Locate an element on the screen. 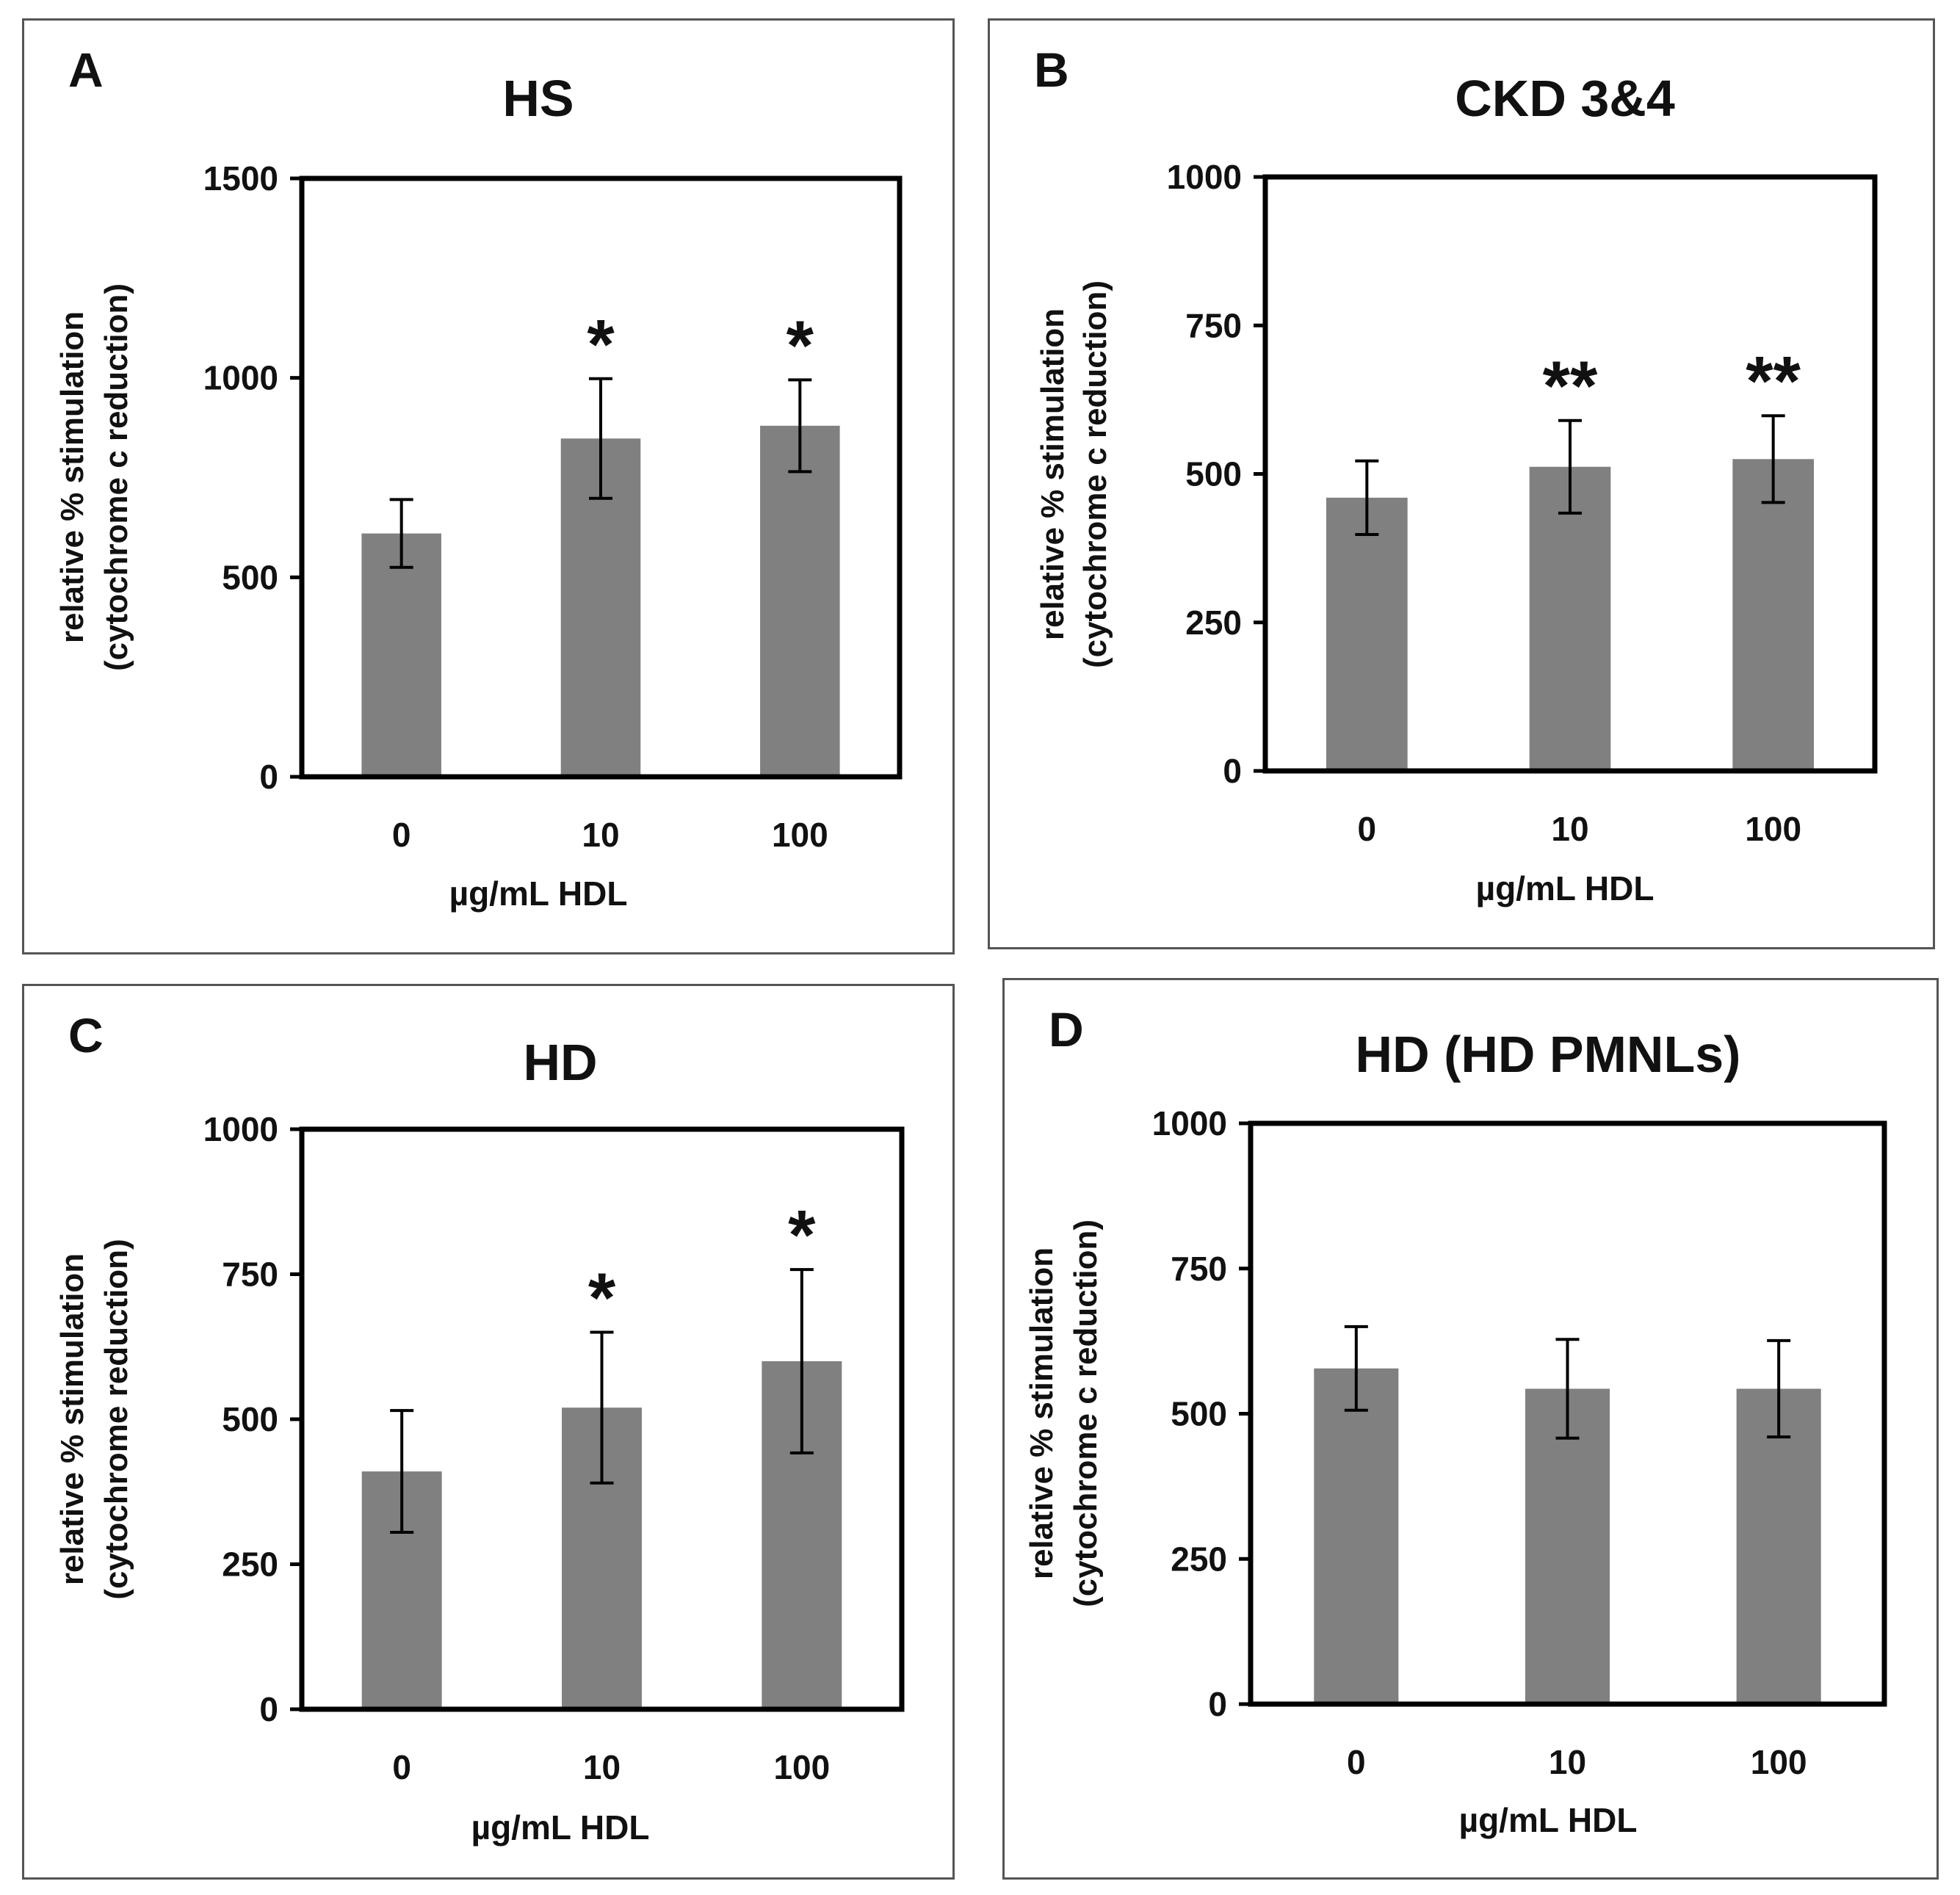 The width and height of the screenshot is (1960, 1895). y-tick-label: 1500 is located at coordinates (240, 179).